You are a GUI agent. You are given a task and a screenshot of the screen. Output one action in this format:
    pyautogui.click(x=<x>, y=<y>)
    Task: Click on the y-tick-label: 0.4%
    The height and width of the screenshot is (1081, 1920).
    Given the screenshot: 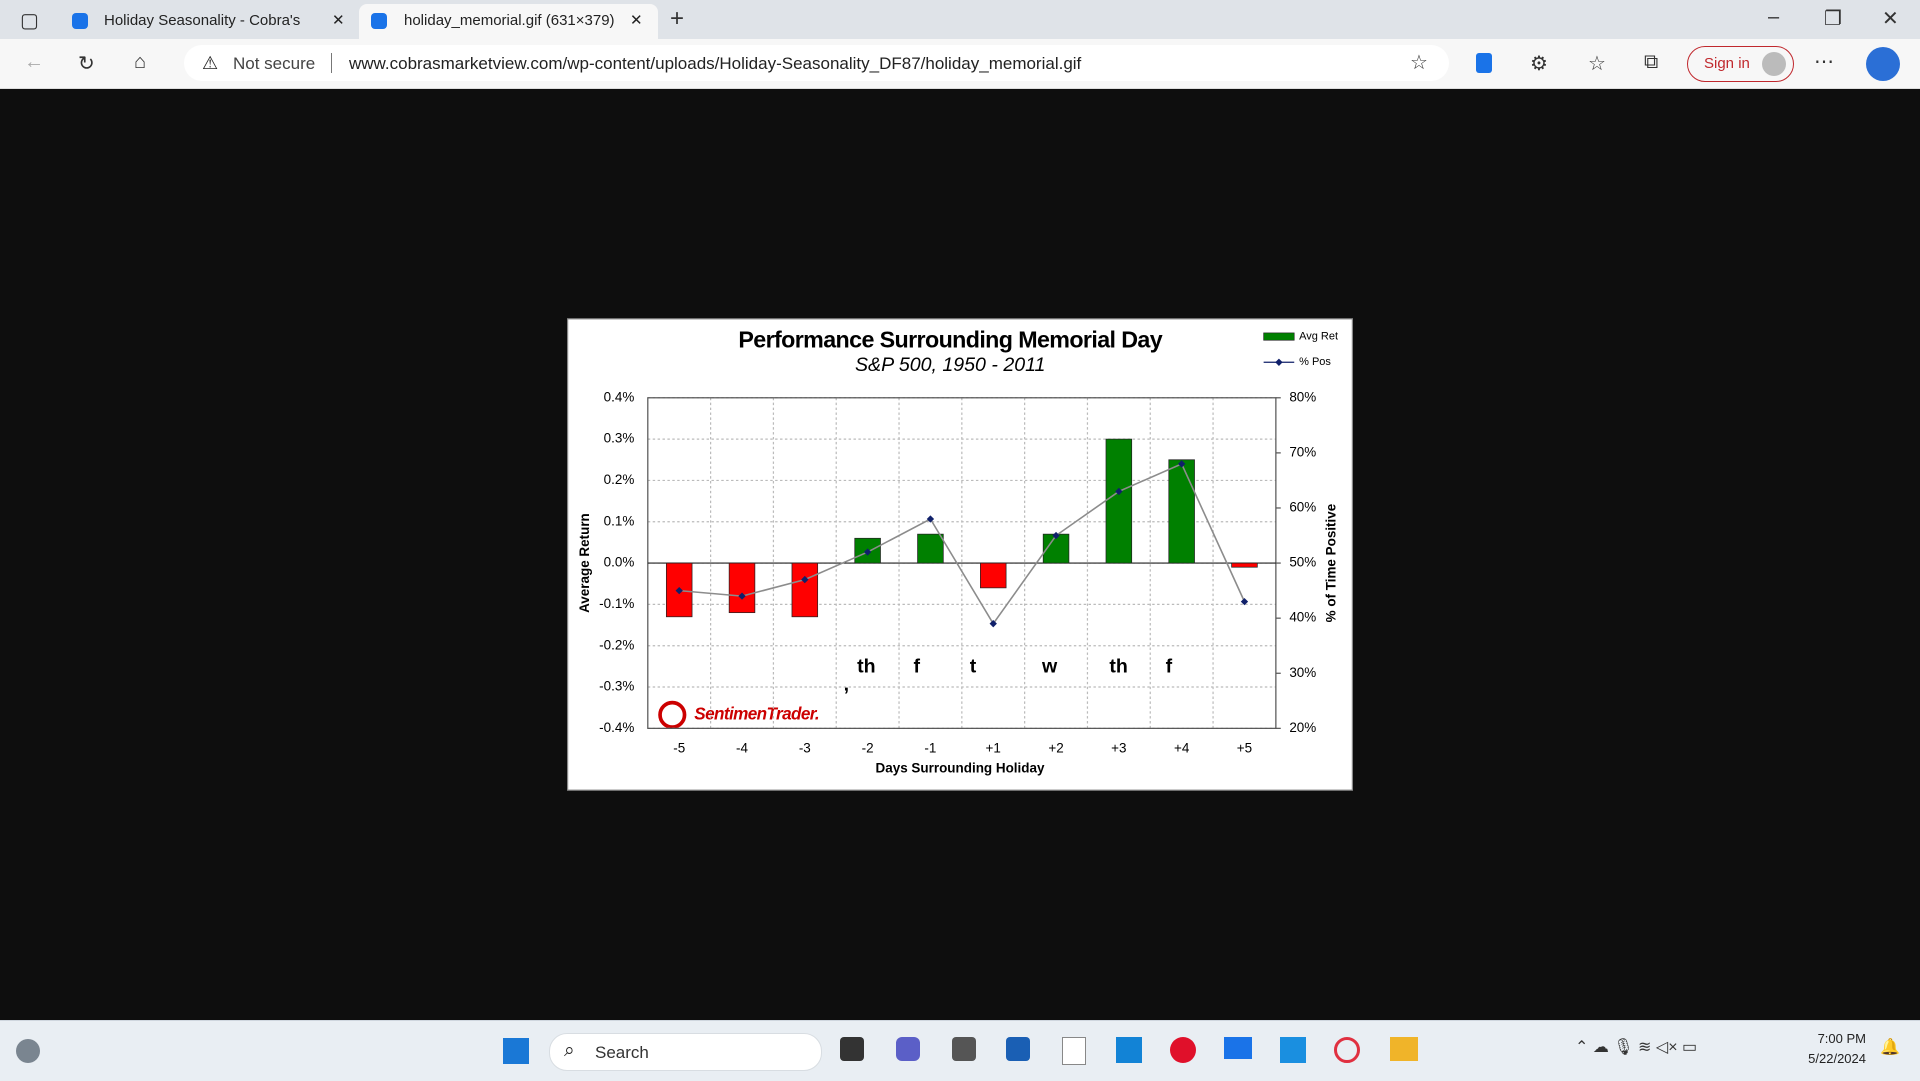 What is the action you would take?
    pyautogui.click(x=619, y=396)
    